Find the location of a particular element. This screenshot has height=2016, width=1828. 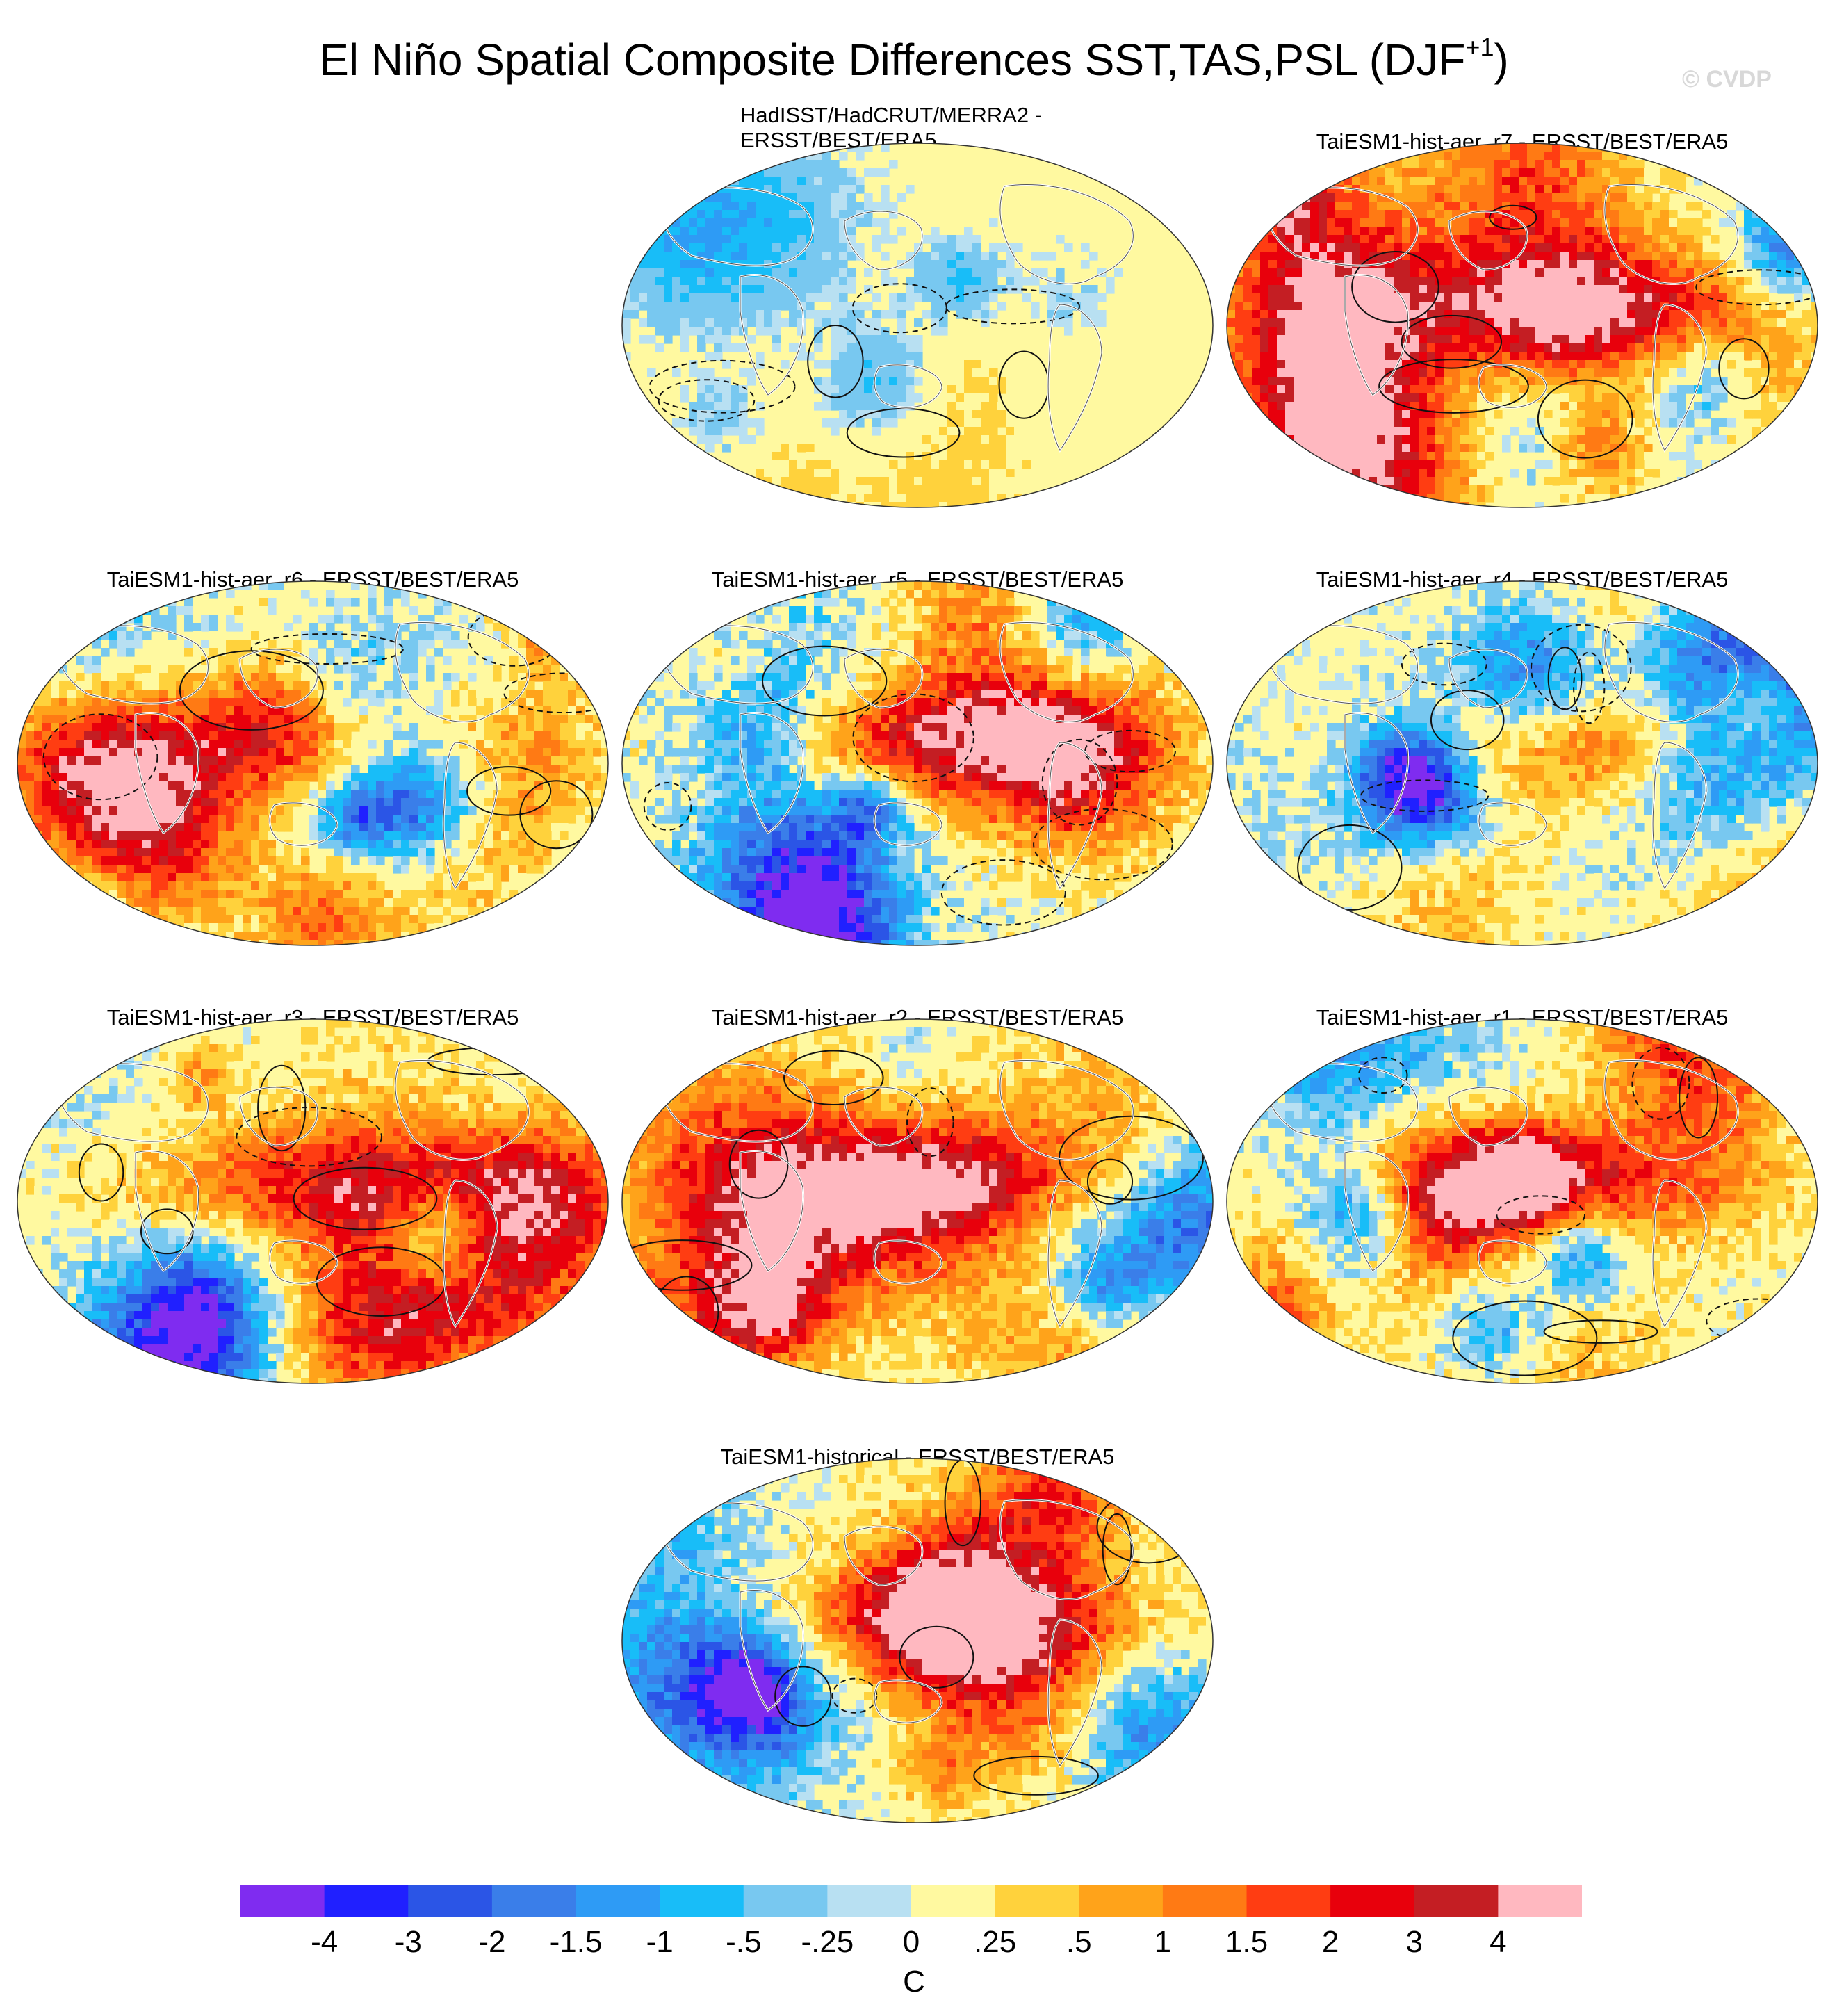

map-panel-obs: HadISST/HadCRUT/MERRA2 - ERSST/BEST/ERA5 is located at coordinates (918, 311).